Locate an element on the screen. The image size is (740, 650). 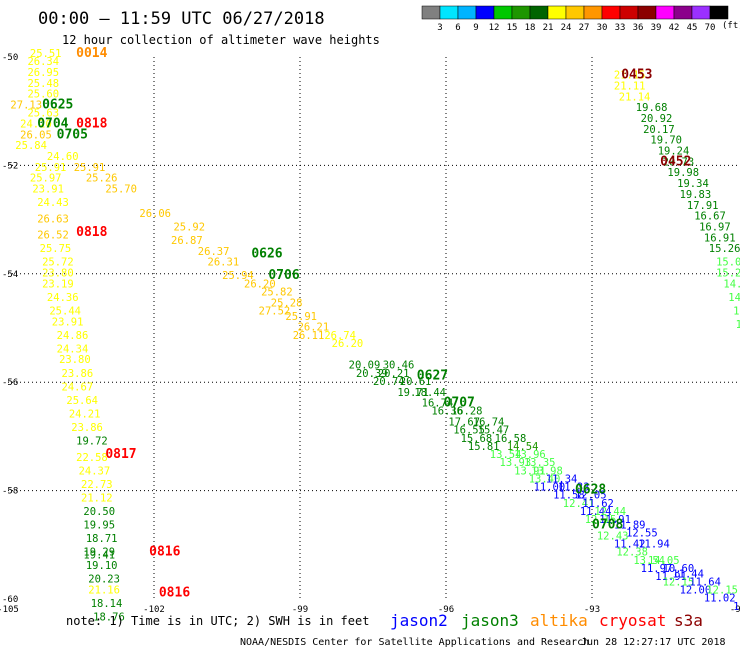
colorbar-tick-label: 42 is located at coordinates (674, 28).